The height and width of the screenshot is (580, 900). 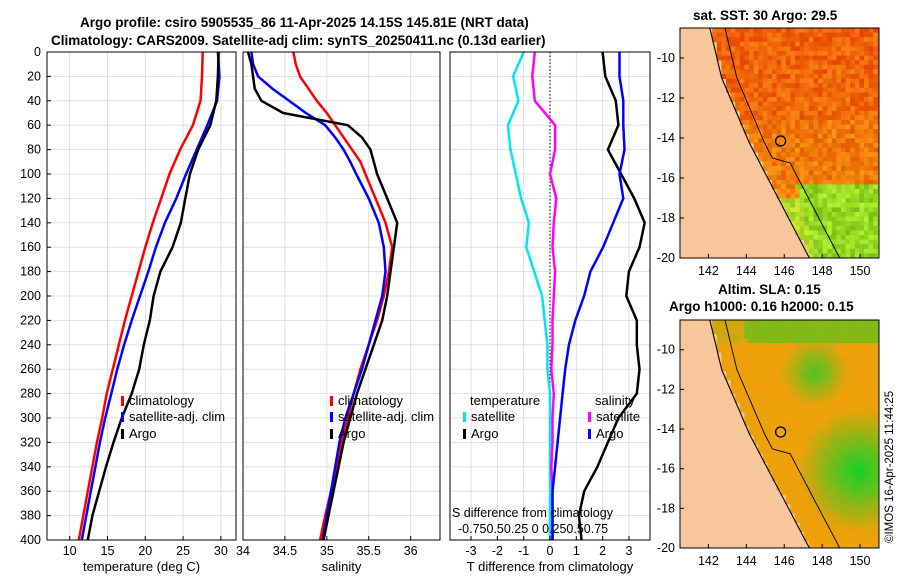 I want to click on y-tick-label: -20, so click(x=666, y=548).